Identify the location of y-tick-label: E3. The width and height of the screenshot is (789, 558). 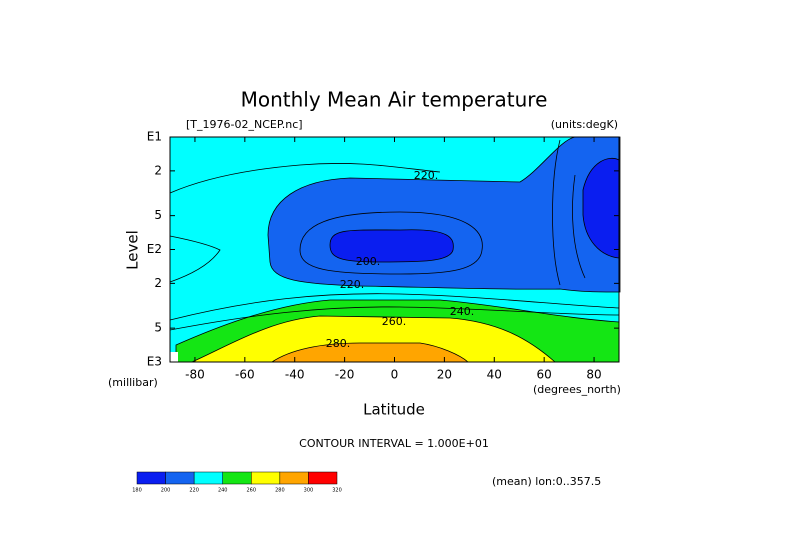
(154, 362).